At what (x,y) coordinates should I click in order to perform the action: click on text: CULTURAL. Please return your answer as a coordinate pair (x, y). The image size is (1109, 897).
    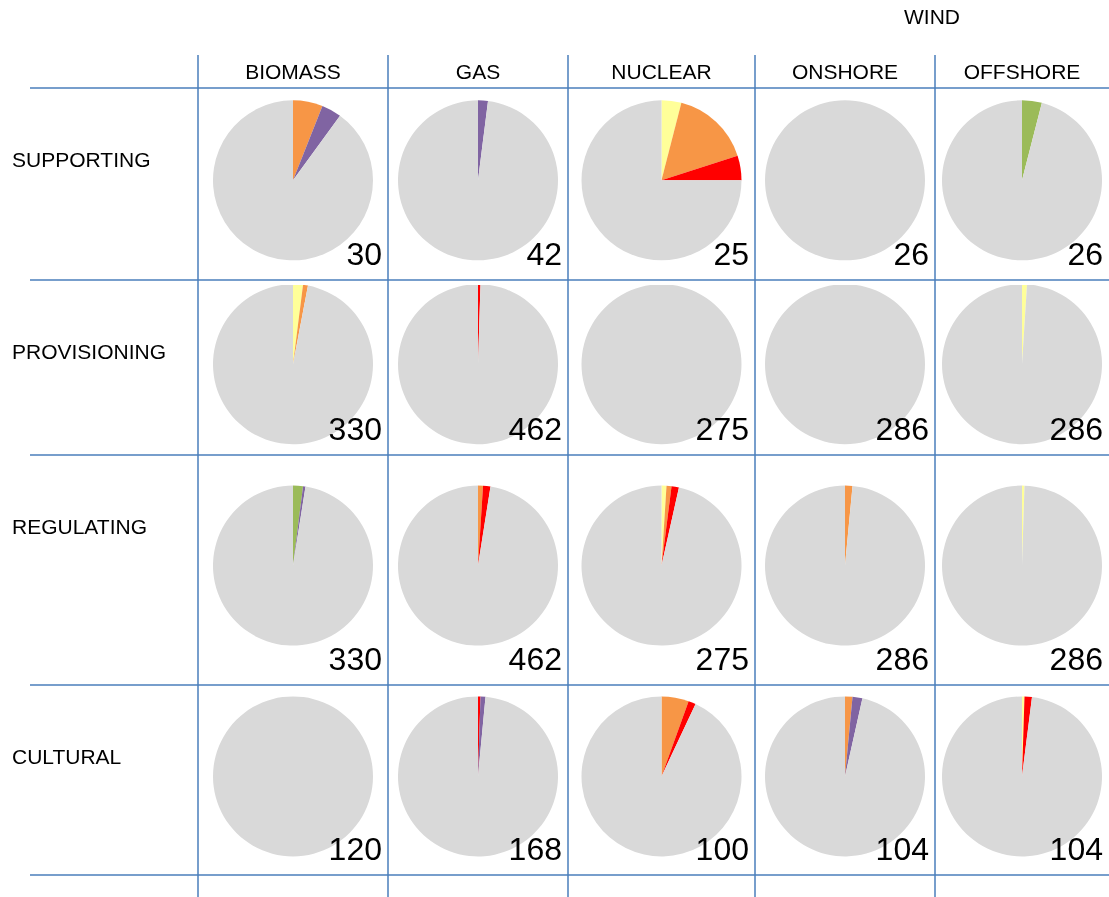
    Looking at the image, I should click on (67, 757).